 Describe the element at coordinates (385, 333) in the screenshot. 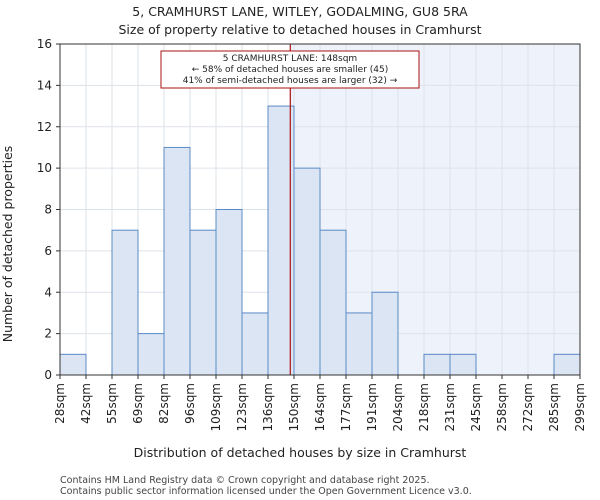

I see `bar-191sqm` at that location.